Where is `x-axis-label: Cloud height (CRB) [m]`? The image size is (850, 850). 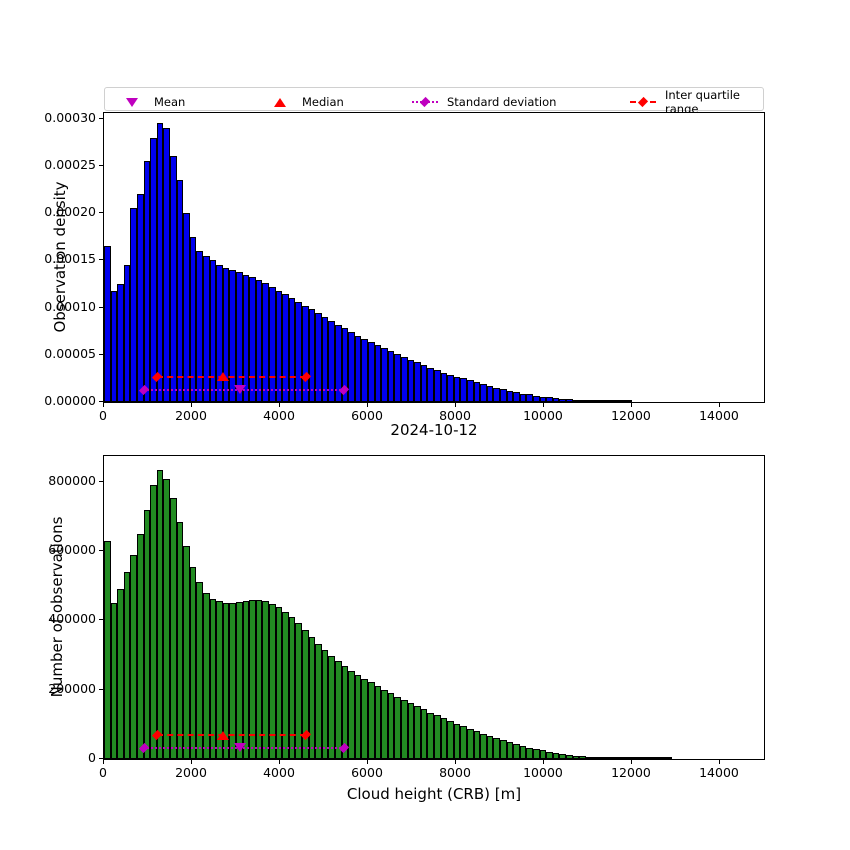
x-axis-label: Cloud height (CRB) [m] is located at coordinates (434, 794).